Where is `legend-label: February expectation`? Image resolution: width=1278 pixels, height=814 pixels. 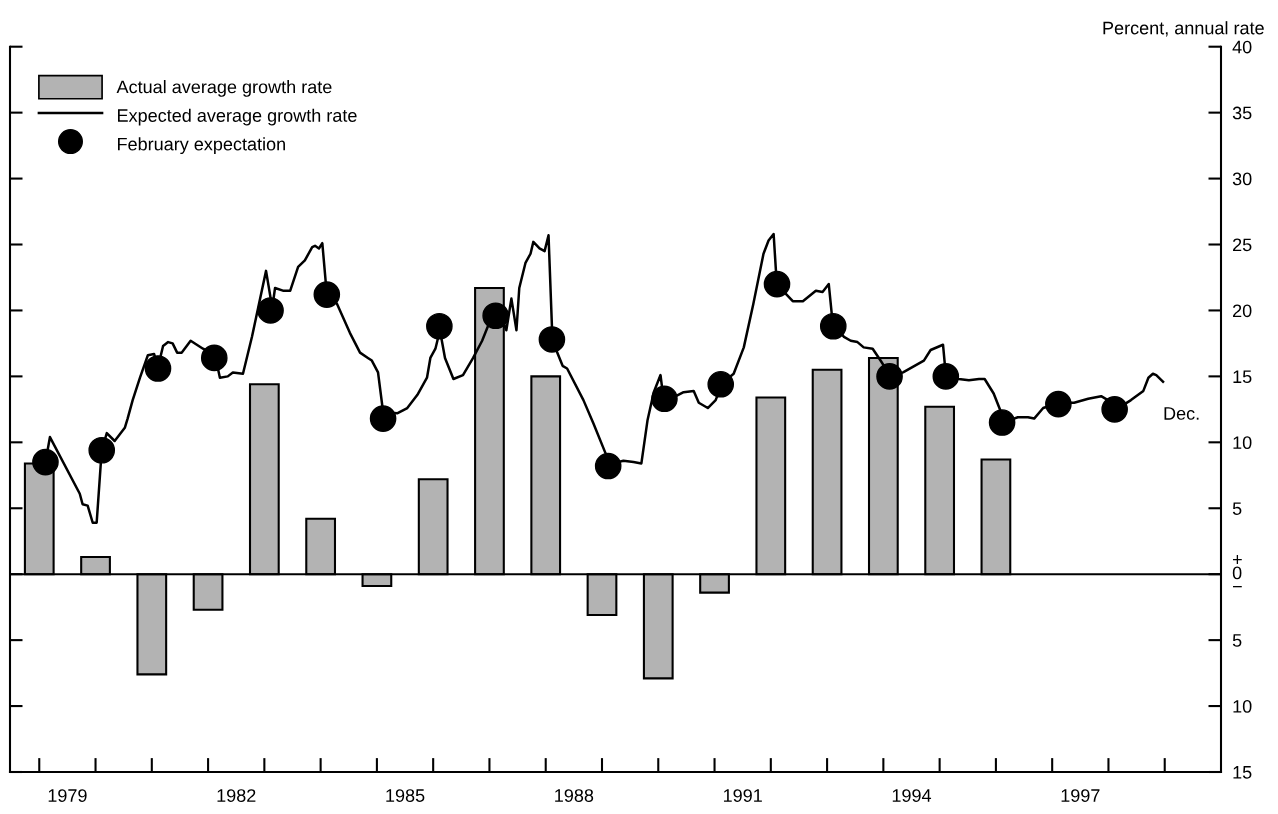
legend-label: February expectation is located at coordinates (201, 146).